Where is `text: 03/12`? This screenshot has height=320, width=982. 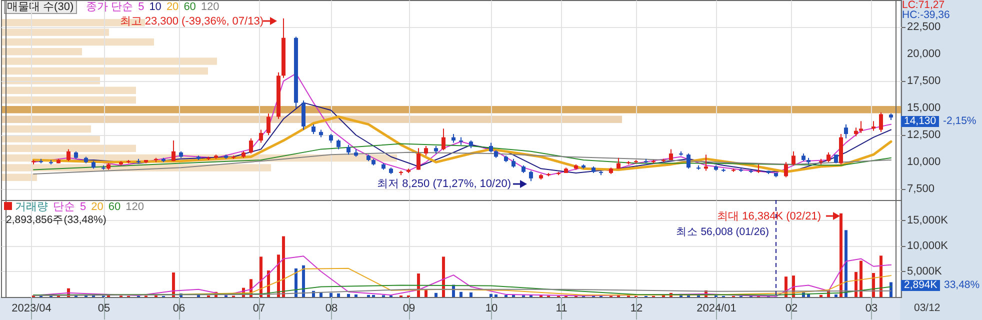
text: 03/12 is located at coordinates (927, 308).